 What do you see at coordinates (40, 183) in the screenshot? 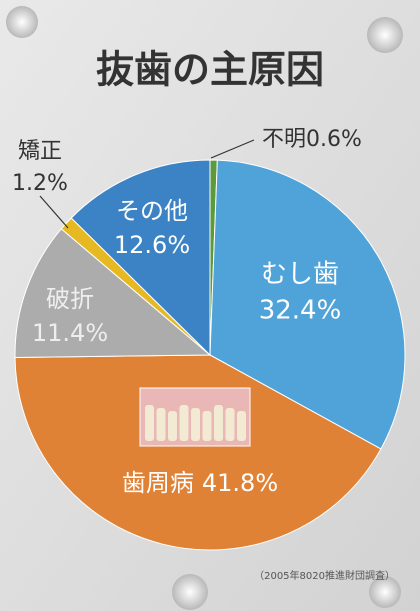
I see `slice-value: 1.2%` at bounding box center [40, 183].